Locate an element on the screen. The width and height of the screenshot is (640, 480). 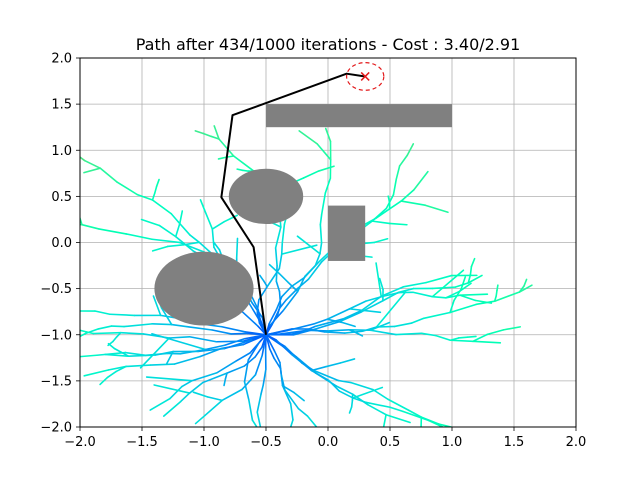
y-tick-label-2: −1.0 is located at coordinates (56, 335).